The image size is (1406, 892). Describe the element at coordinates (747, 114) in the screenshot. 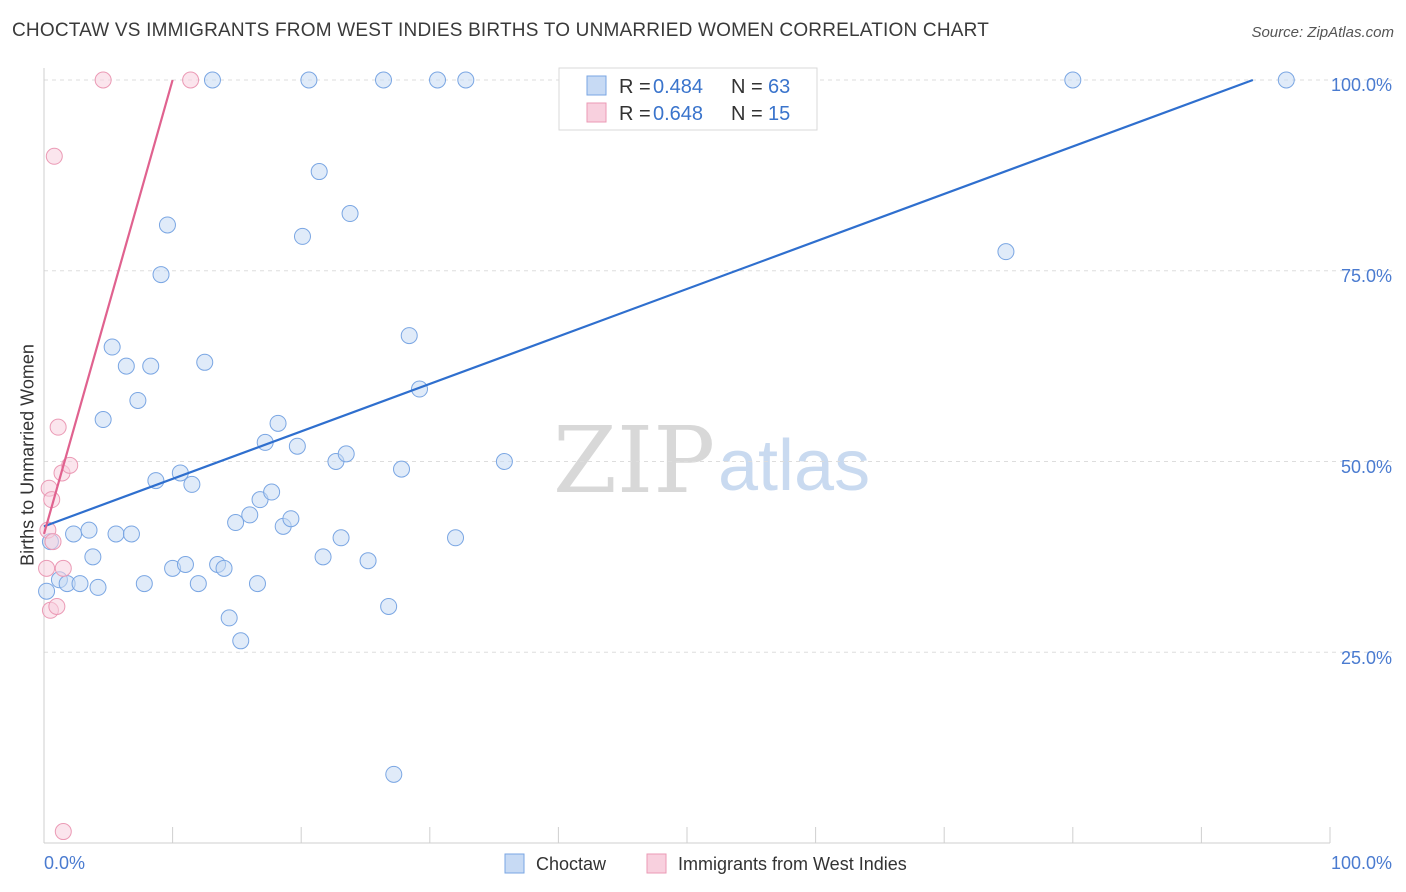

I see `legend-n-label-west-indies: N =` at that location.